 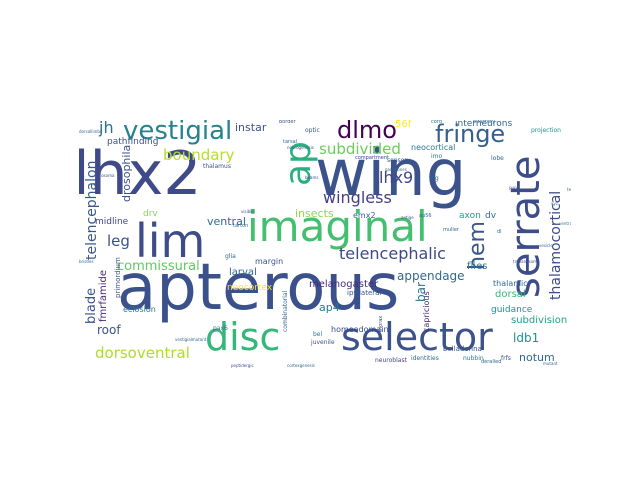 What do you see at coordinates (539, 320) in the screenshot?
I see `word-subdivision: subdivision` at bounding box center [539, 320].